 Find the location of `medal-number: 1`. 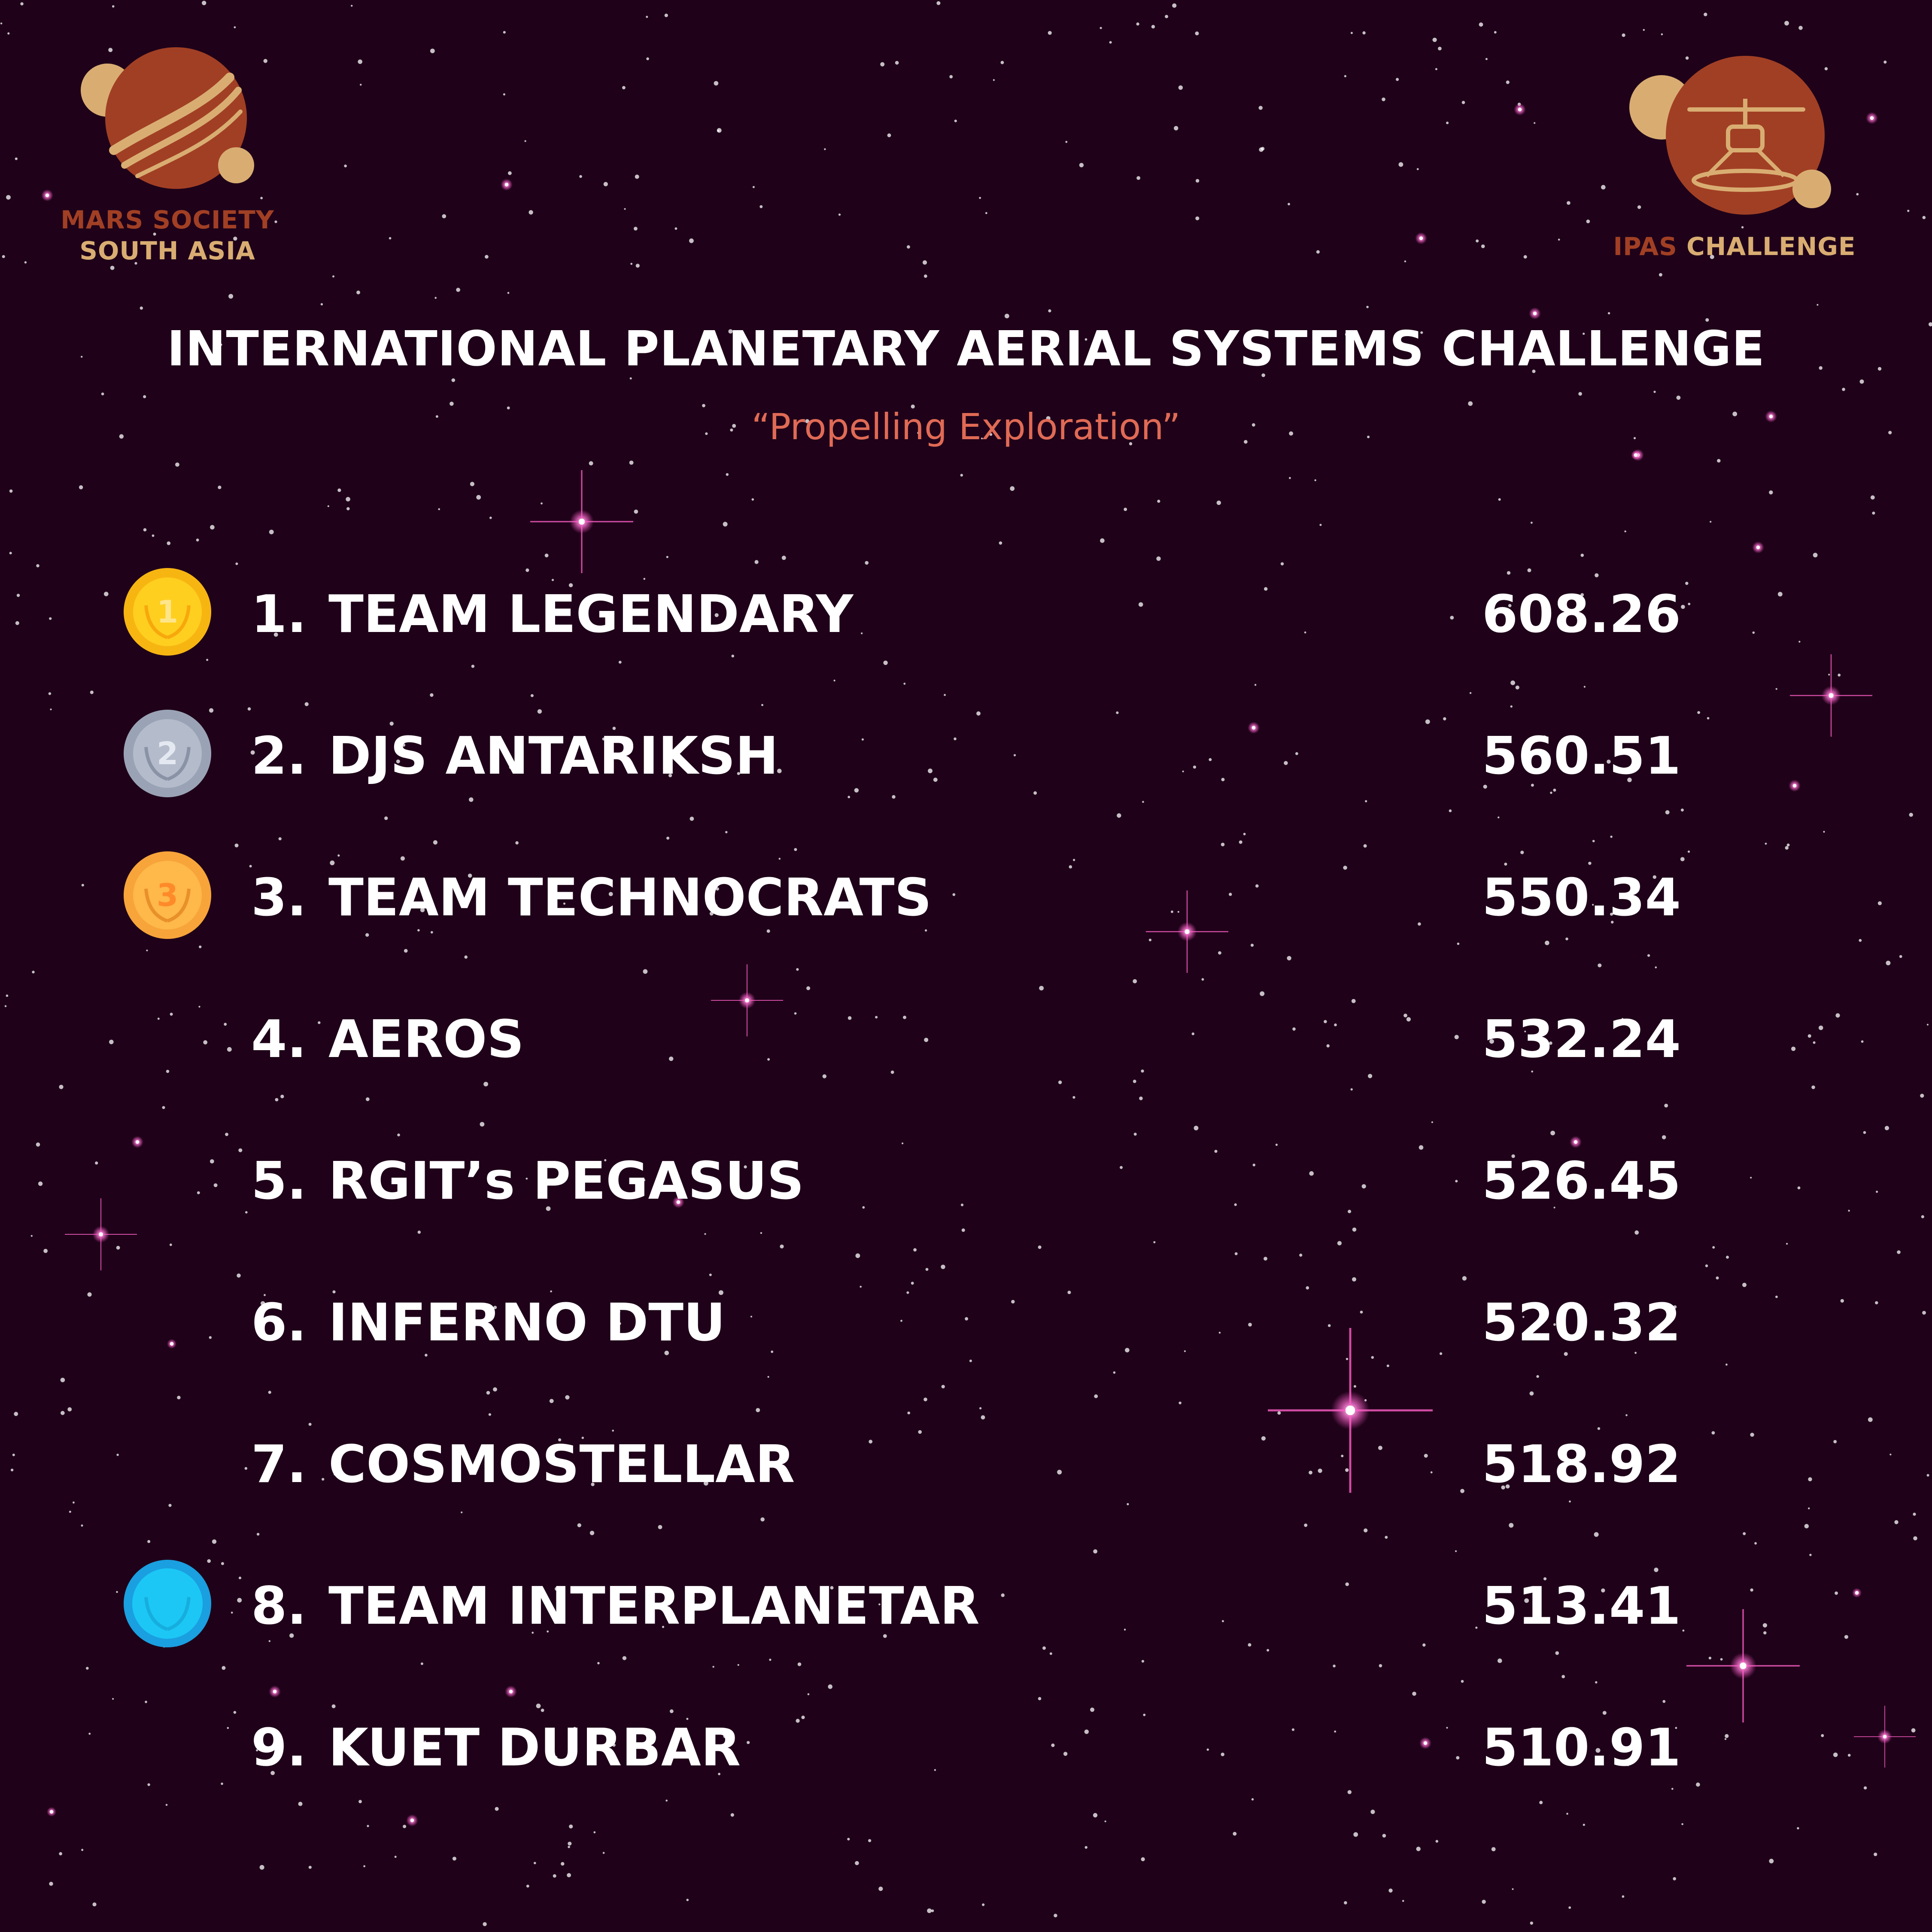

medal-number: 1 is located at coordinates (167, 612).